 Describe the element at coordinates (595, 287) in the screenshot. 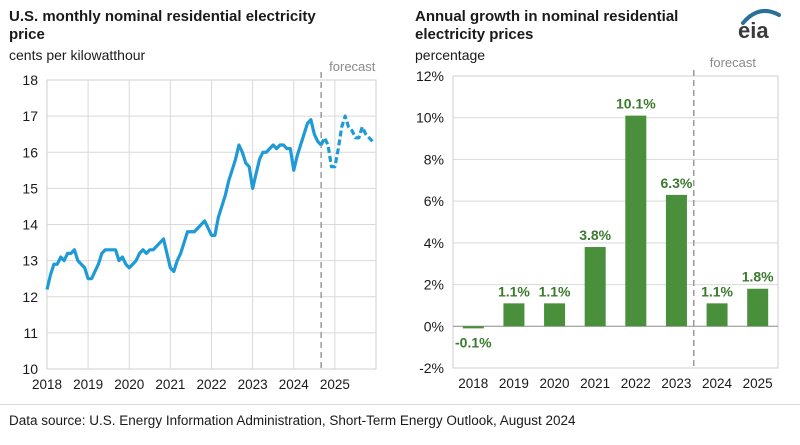

I see `bar-2021` at that location.